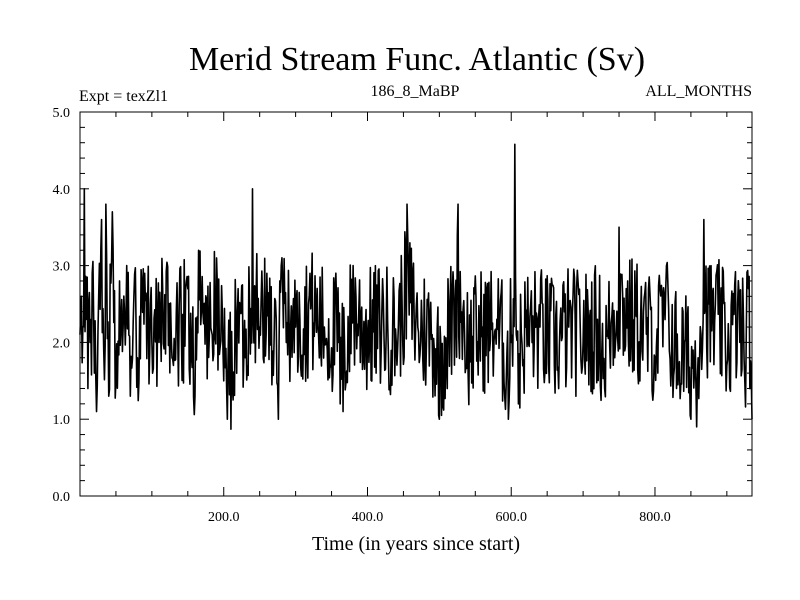 The width and height of the screenshot is (800, 600). Describe the element at coordinates (415, 91) in the screenshot. I see `header-center: 186_8_MaBP` at that location.